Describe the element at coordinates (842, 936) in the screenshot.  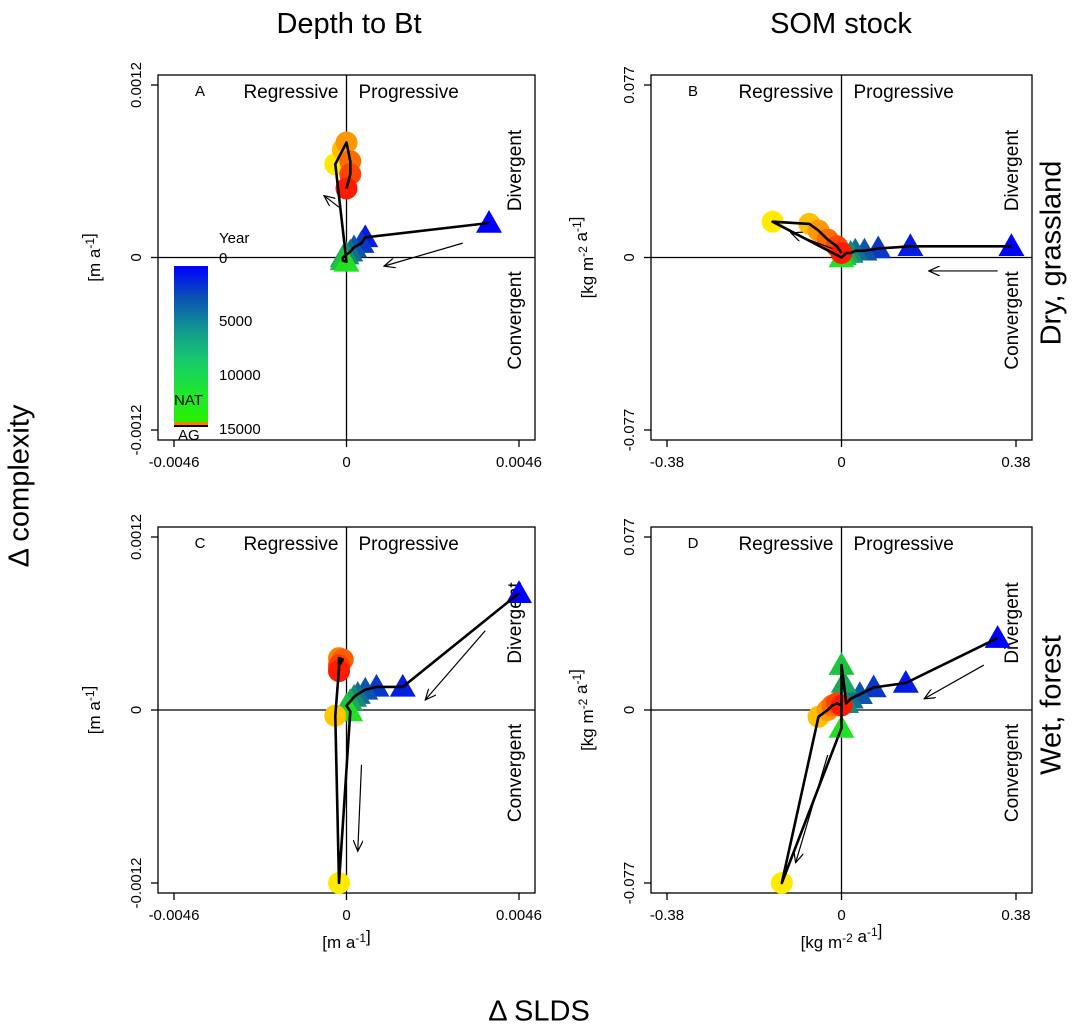
I see `x-unit-label: [kg m-2 a-1]` at that location.